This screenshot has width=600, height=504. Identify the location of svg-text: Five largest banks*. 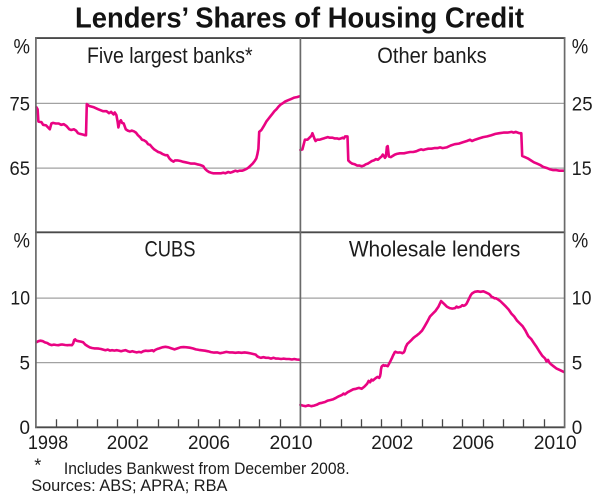
(170, 55).